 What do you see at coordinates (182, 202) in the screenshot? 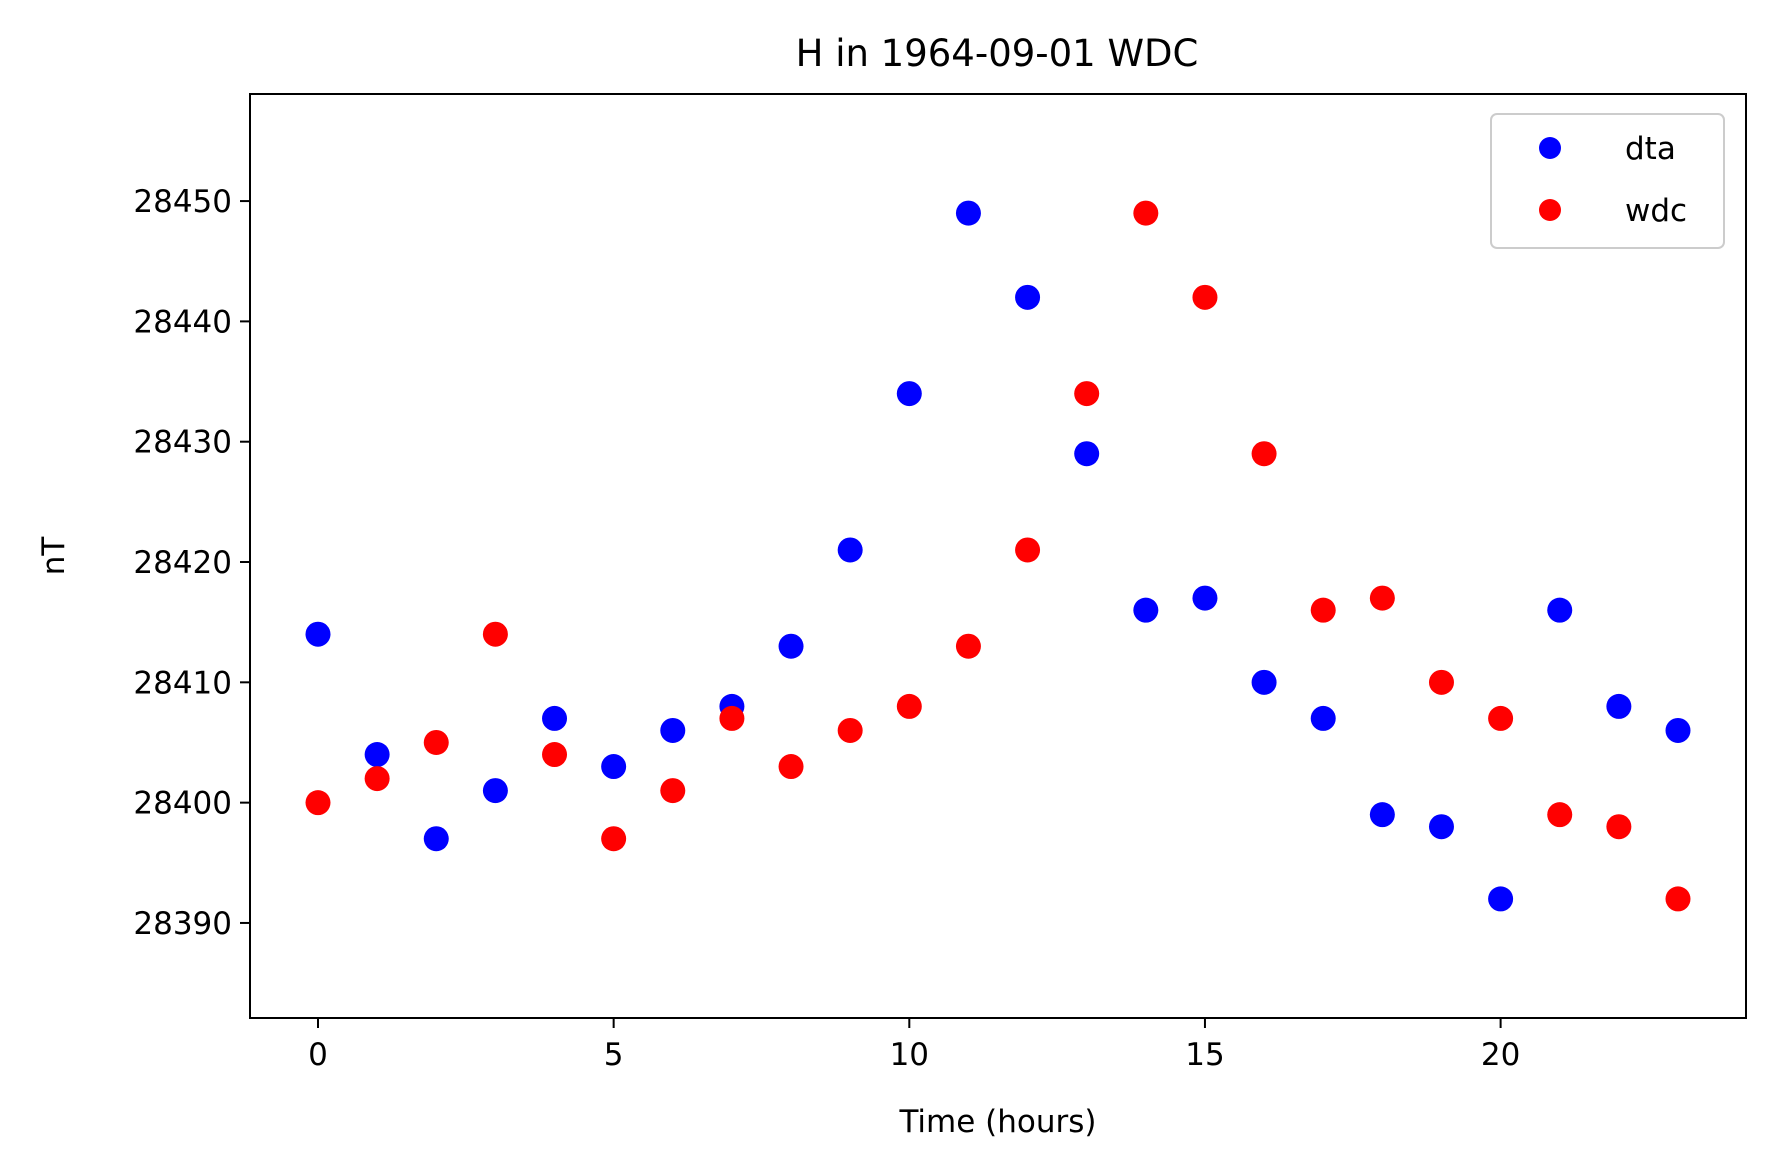
I see `y-tick-label: 28450` at bounding box center [182, 202].